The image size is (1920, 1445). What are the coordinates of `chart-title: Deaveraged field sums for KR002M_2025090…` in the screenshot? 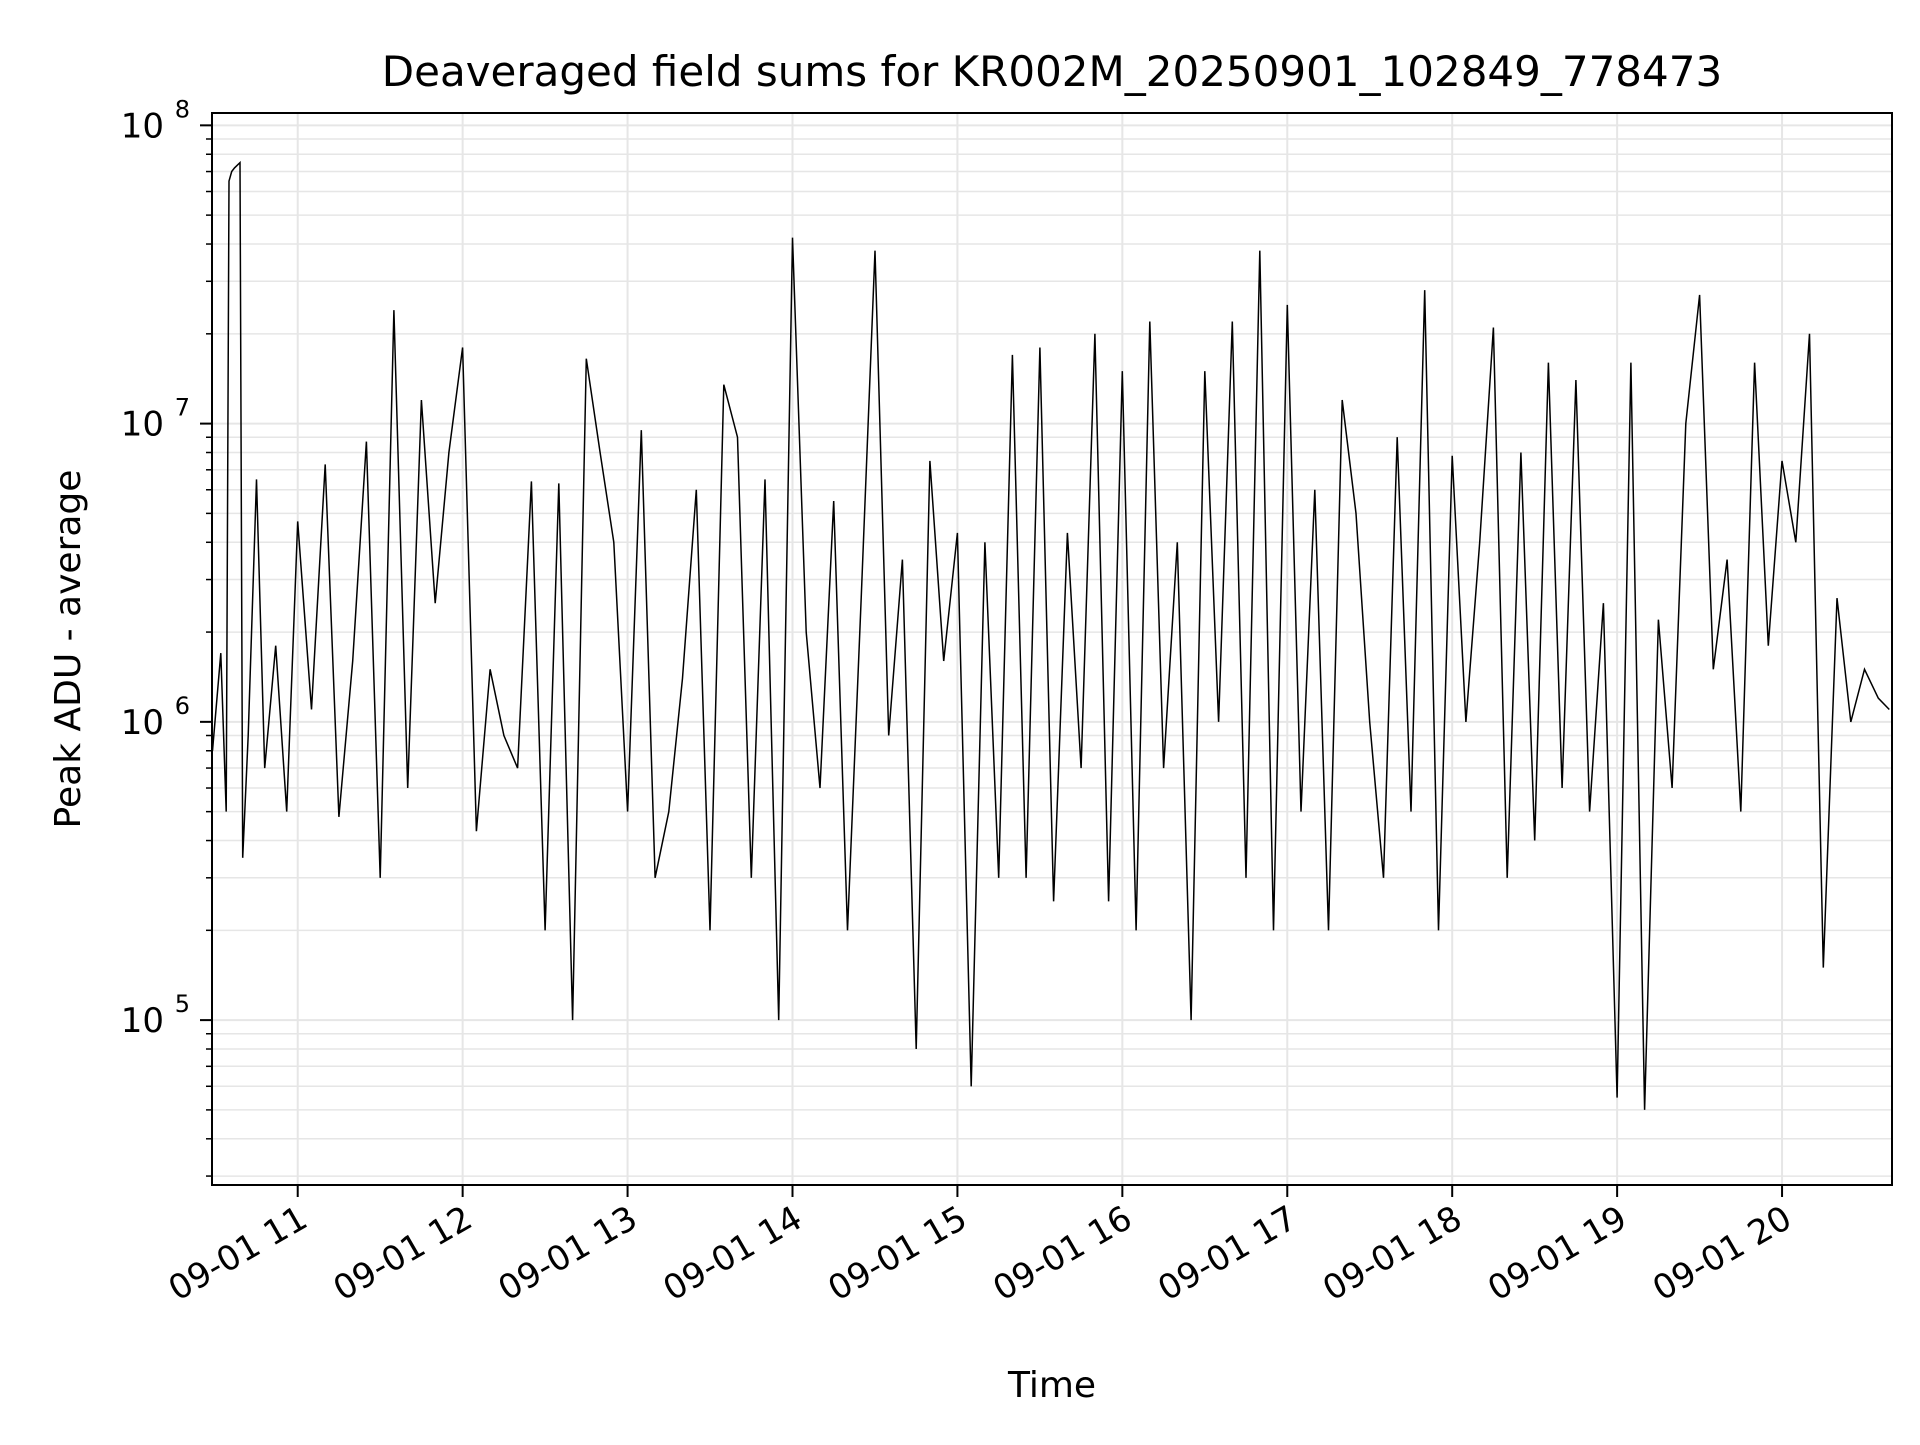 It's located at (1052, 71).